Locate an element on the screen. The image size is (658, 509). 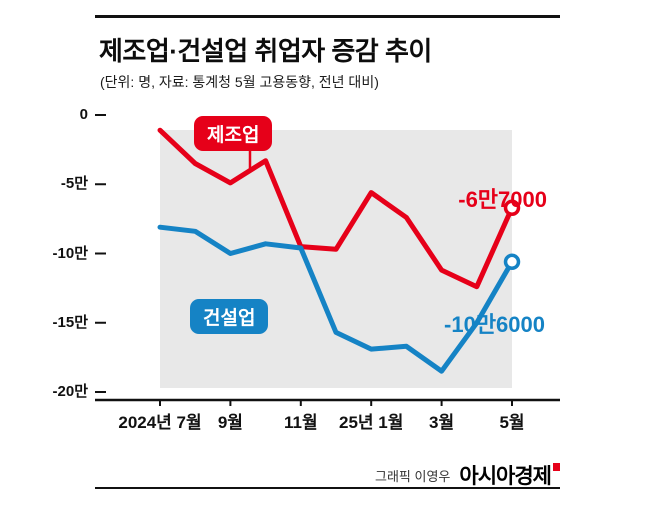
brand-logo: 아시아경제 is located at coordinates (505, 476).